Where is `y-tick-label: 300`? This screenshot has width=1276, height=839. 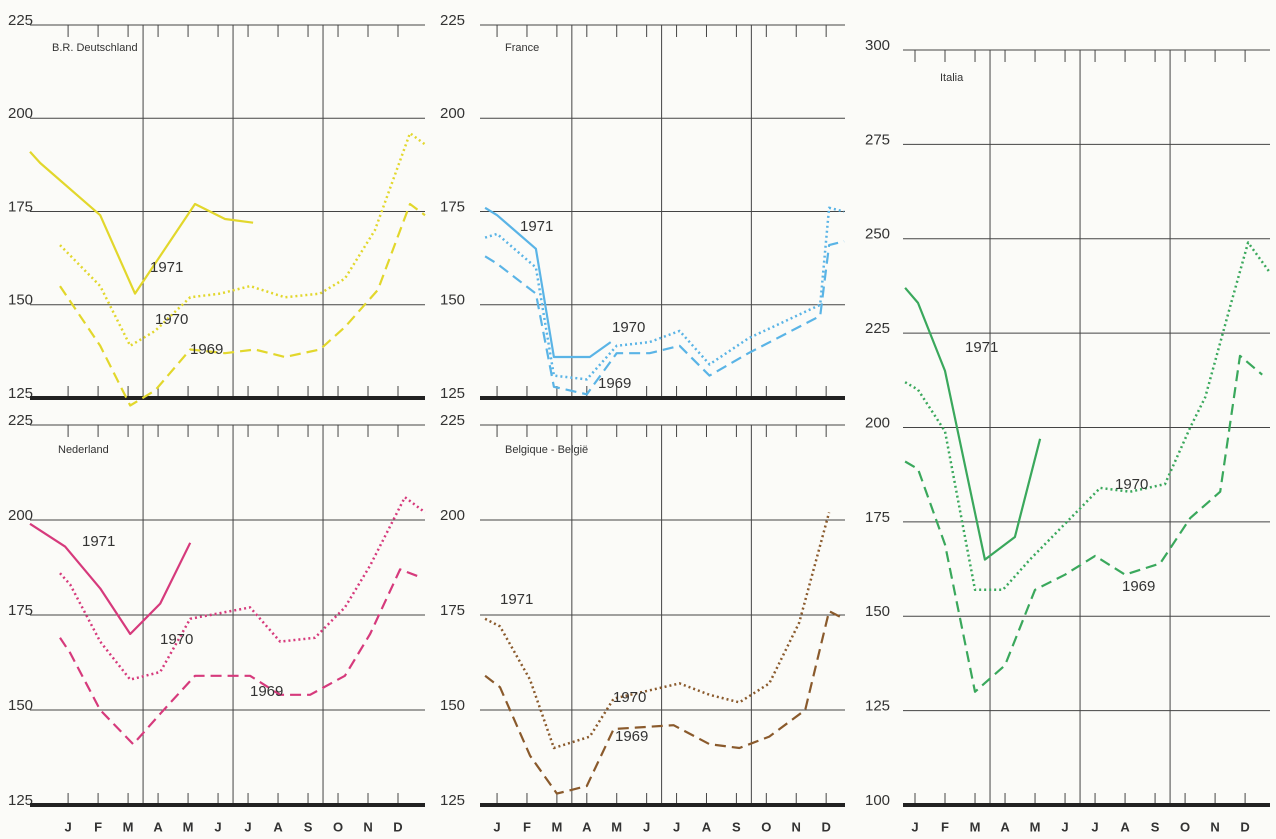
y-tick-label: 300 is located at coordinates (877, 45).